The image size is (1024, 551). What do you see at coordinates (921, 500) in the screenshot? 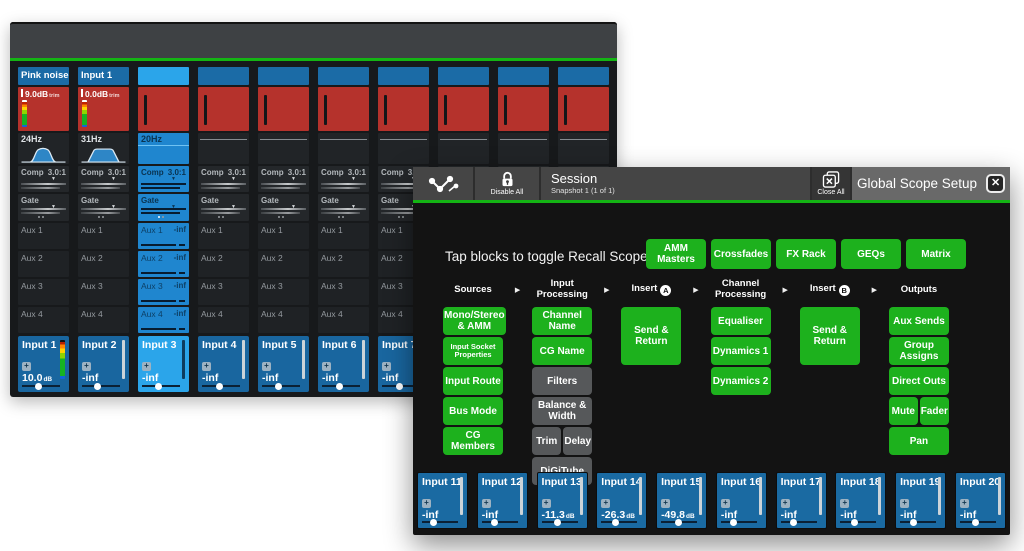
I see `snapshot-strip: Input 19 + -inf` at bounding box center [921, 500].